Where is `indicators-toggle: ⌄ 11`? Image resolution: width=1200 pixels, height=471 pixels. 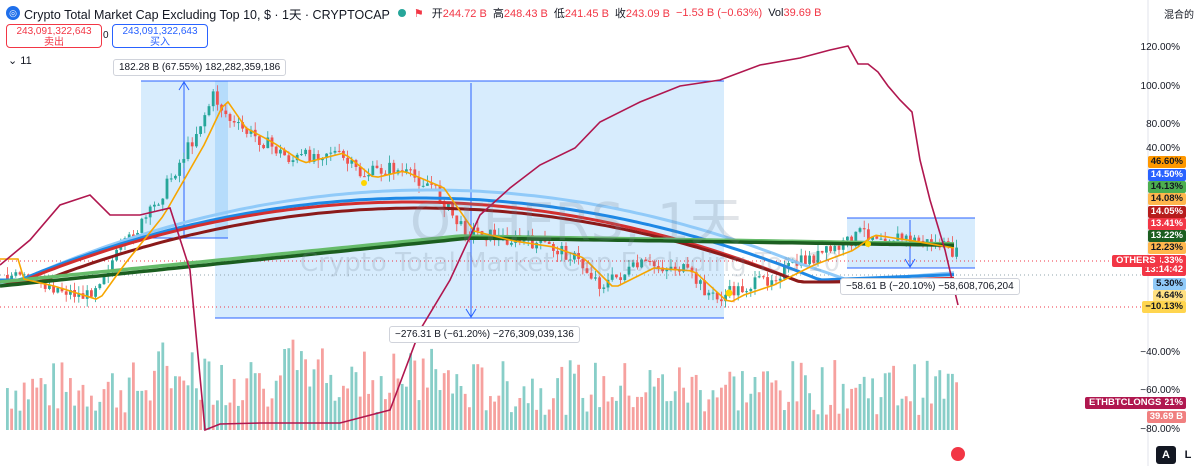 indicators-toggle: ⌄ 11 is located at coordinates (20, 60).